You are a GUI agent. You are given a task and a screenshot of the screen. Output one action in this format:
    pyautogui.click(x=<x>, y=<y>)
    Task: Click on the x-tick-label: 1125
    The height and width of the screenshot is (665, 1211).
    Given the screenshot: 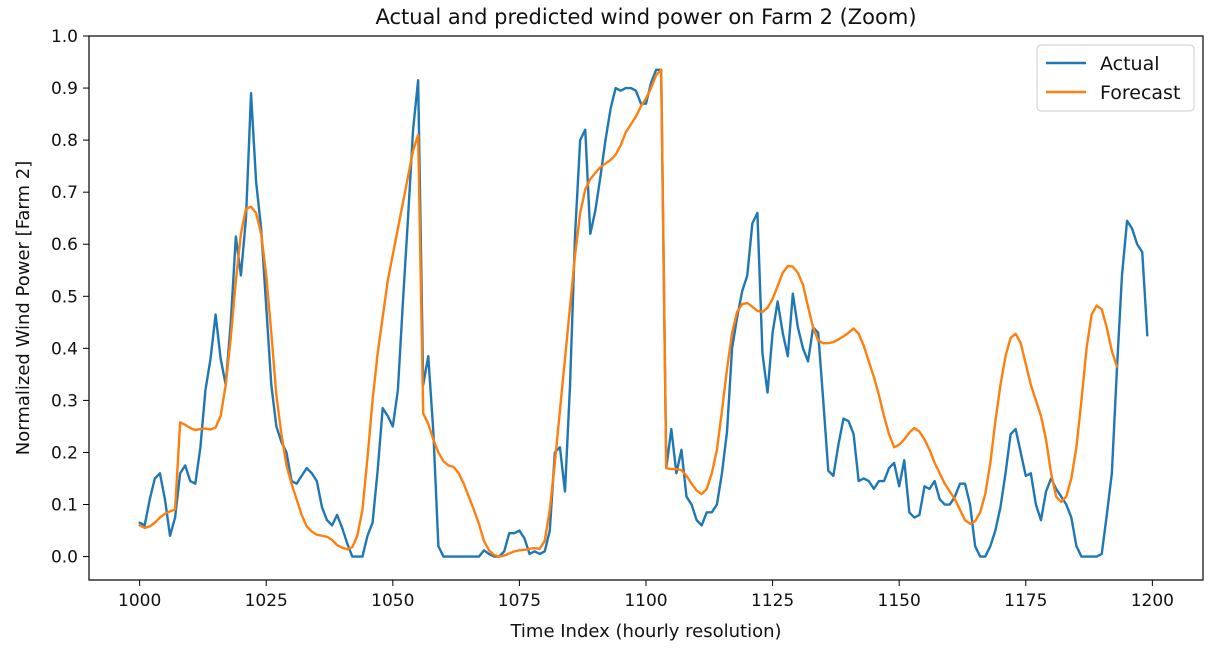 What is the action you would take?
    pyautogui.click(x=772, y=601)
    